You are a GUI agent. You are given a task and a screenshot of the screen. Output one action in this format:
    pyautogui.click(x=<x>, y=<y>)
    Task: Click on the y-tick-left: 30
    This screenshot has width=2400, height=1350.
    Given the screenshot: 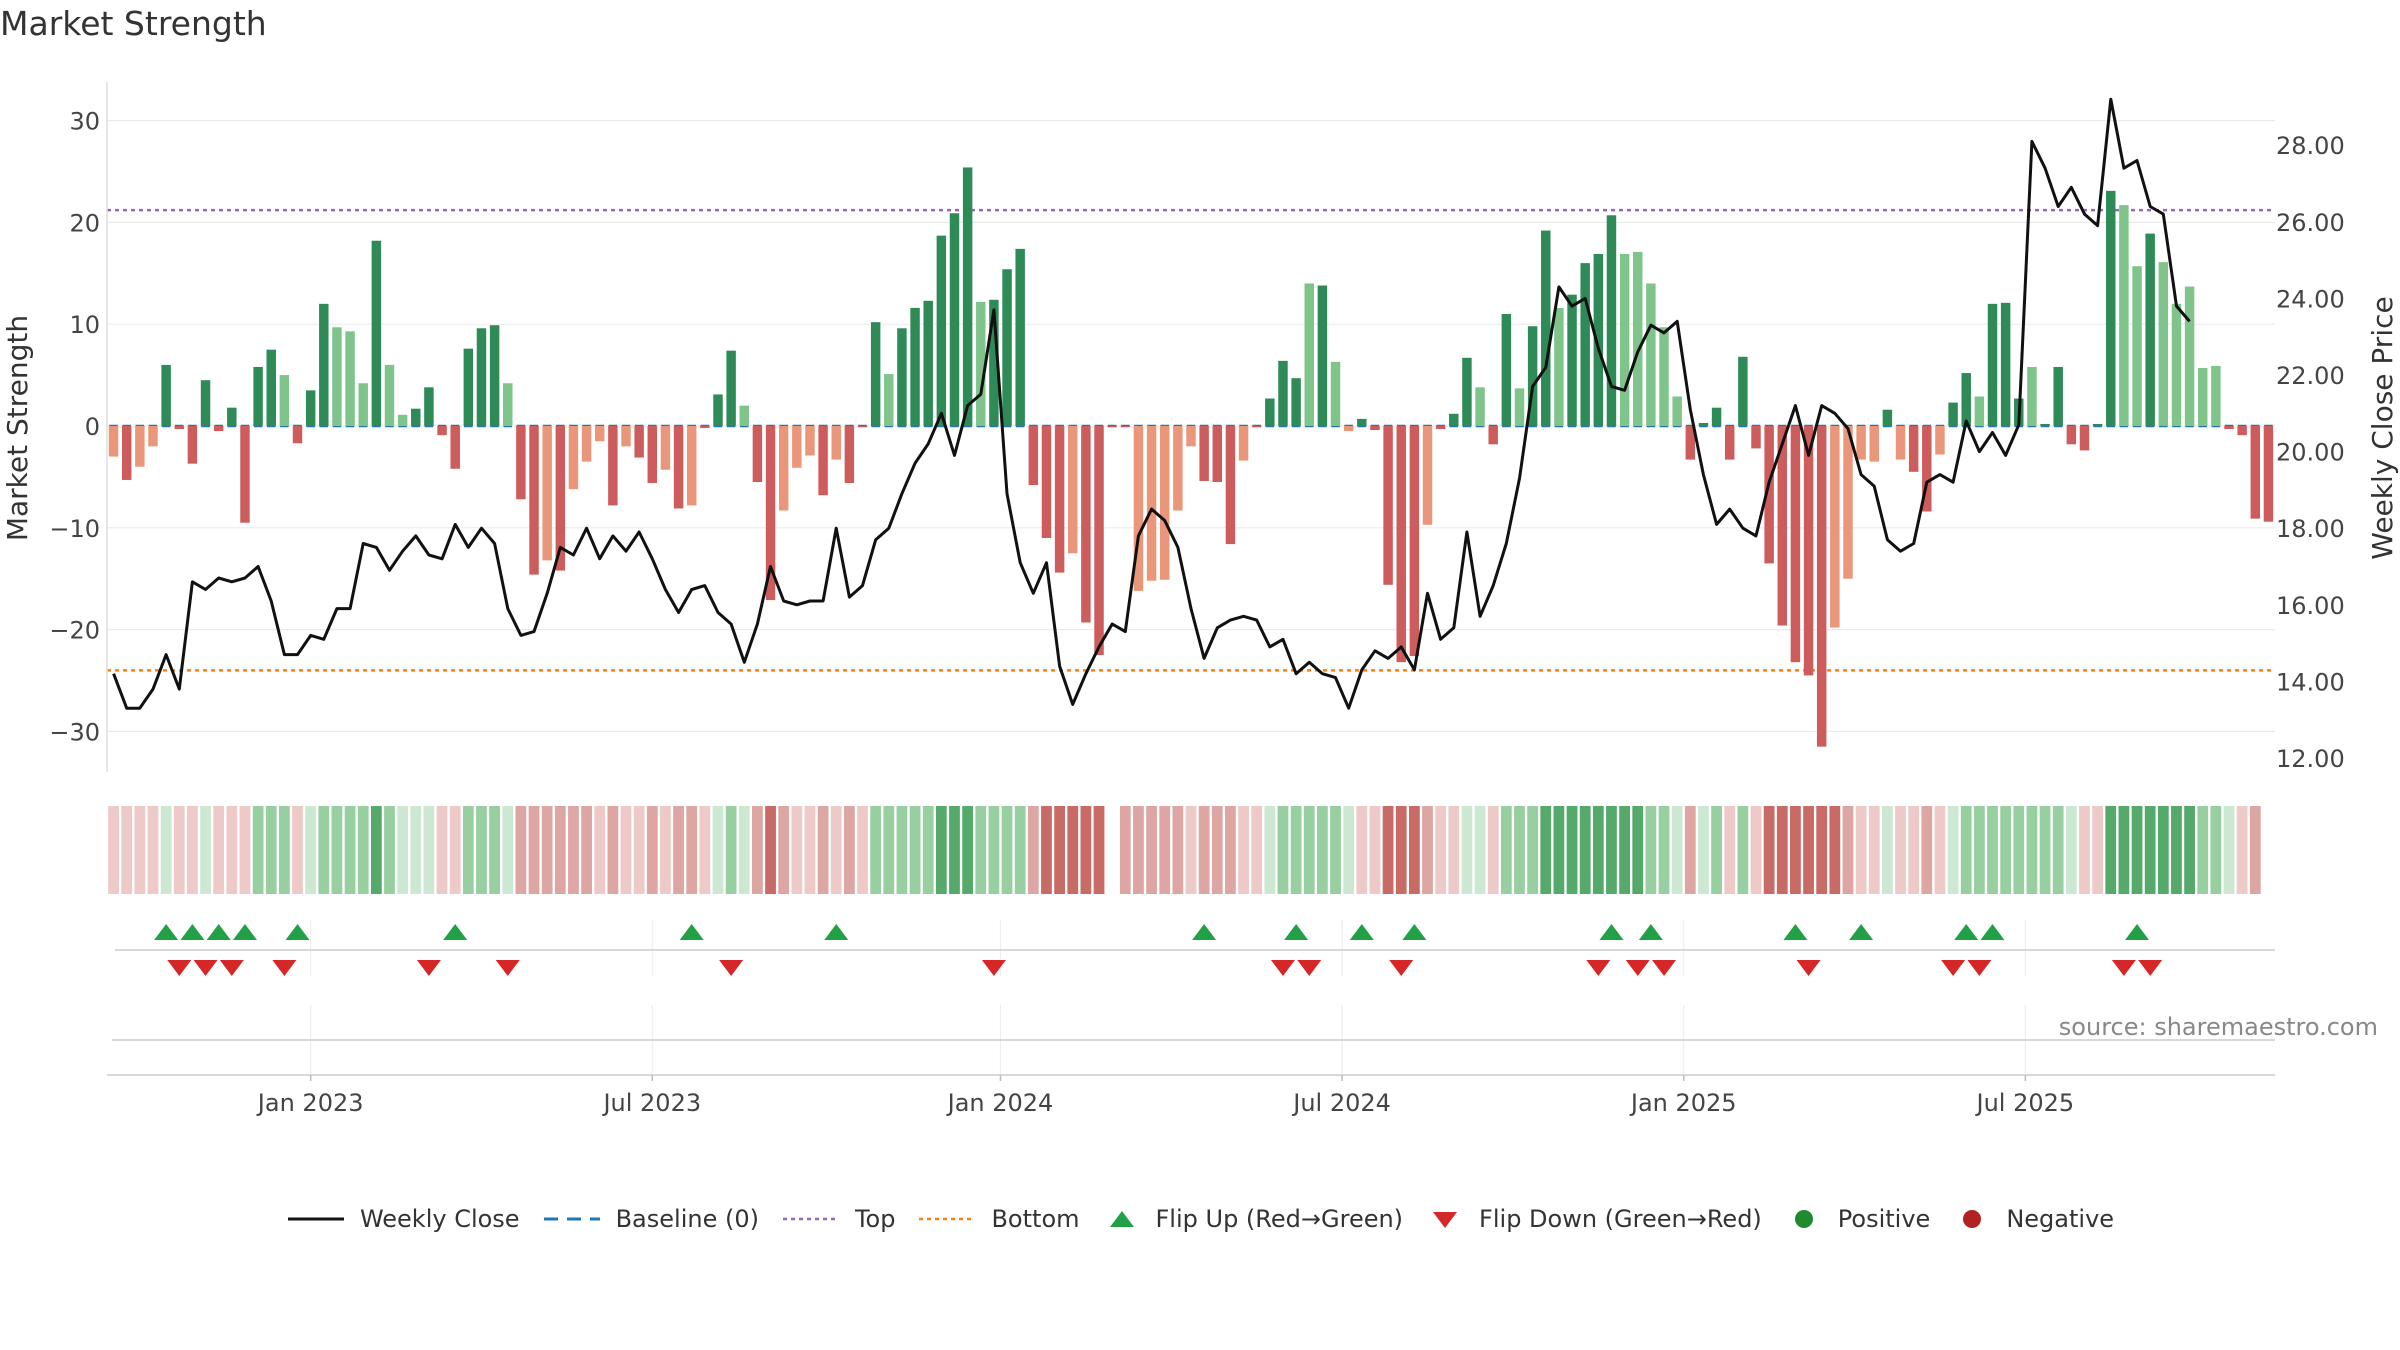 What is the action you would take?
    pyautogui.click(x=84, y=122)
    